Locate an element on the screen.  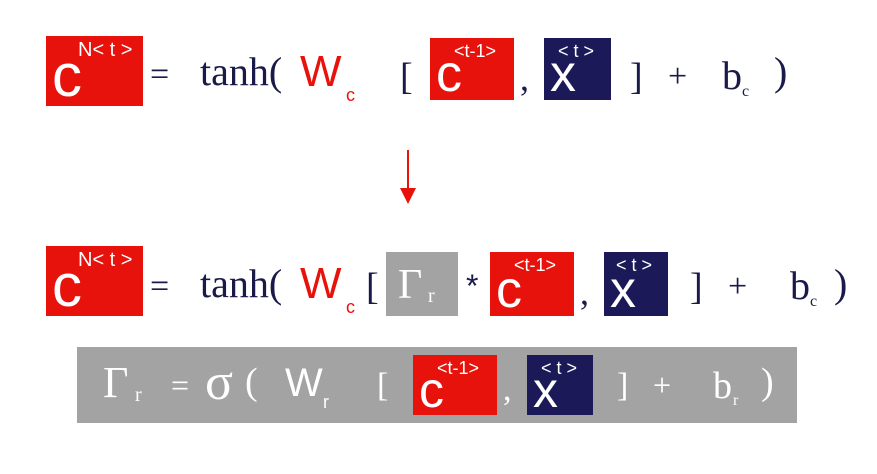
weight-subscript: r is located at coordinates (326, 402).